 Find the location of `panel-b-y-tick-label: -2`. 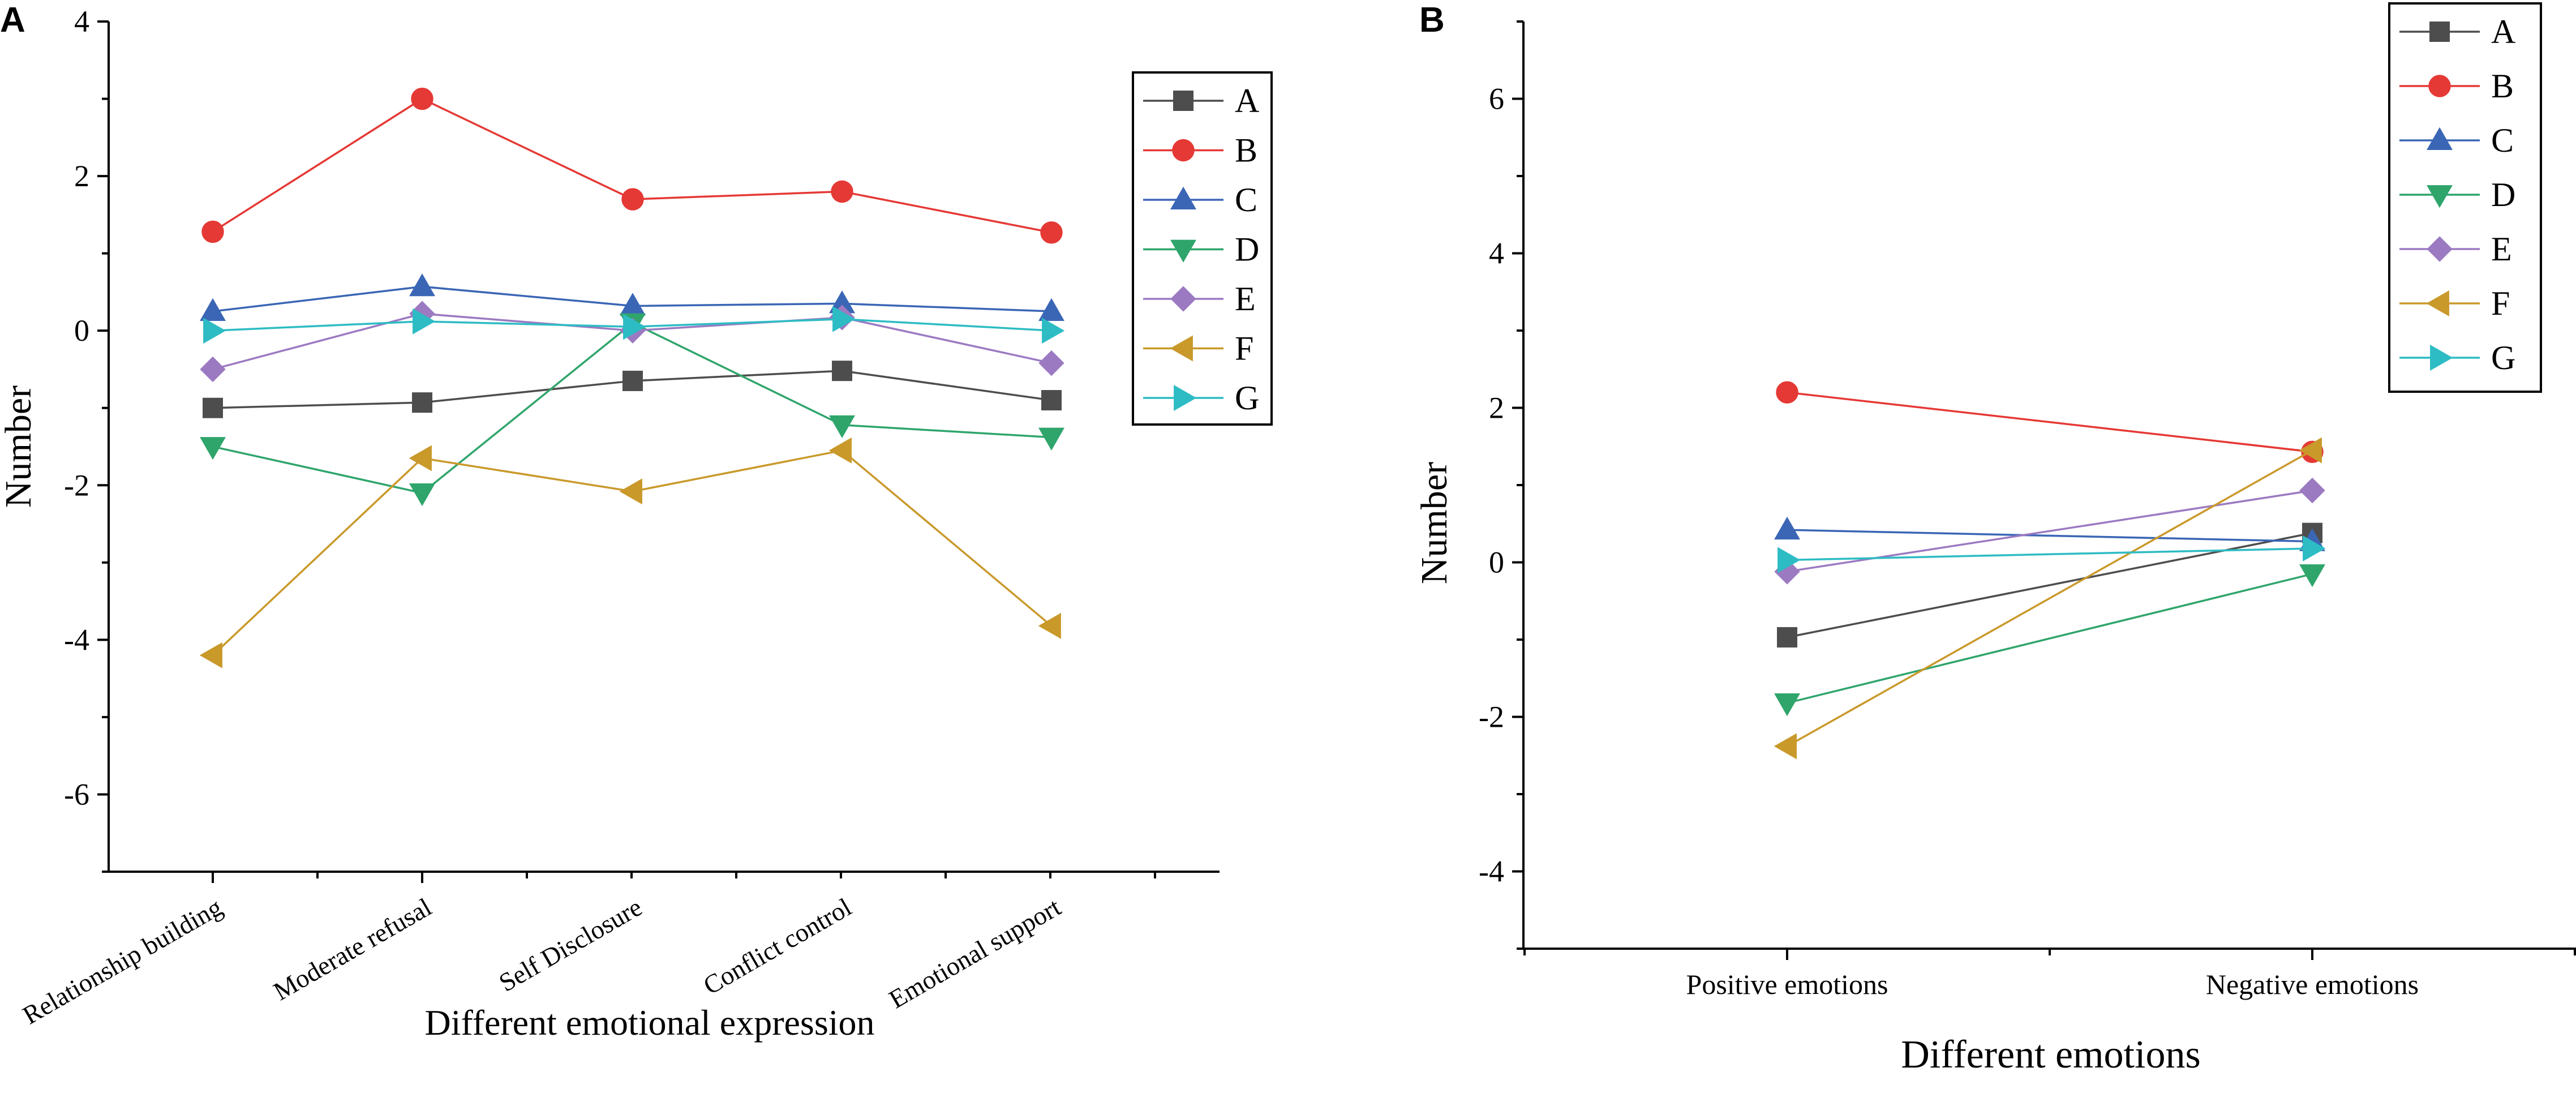

panel-b-y-tick-label: -2 is located at coordinates (1491, 717).